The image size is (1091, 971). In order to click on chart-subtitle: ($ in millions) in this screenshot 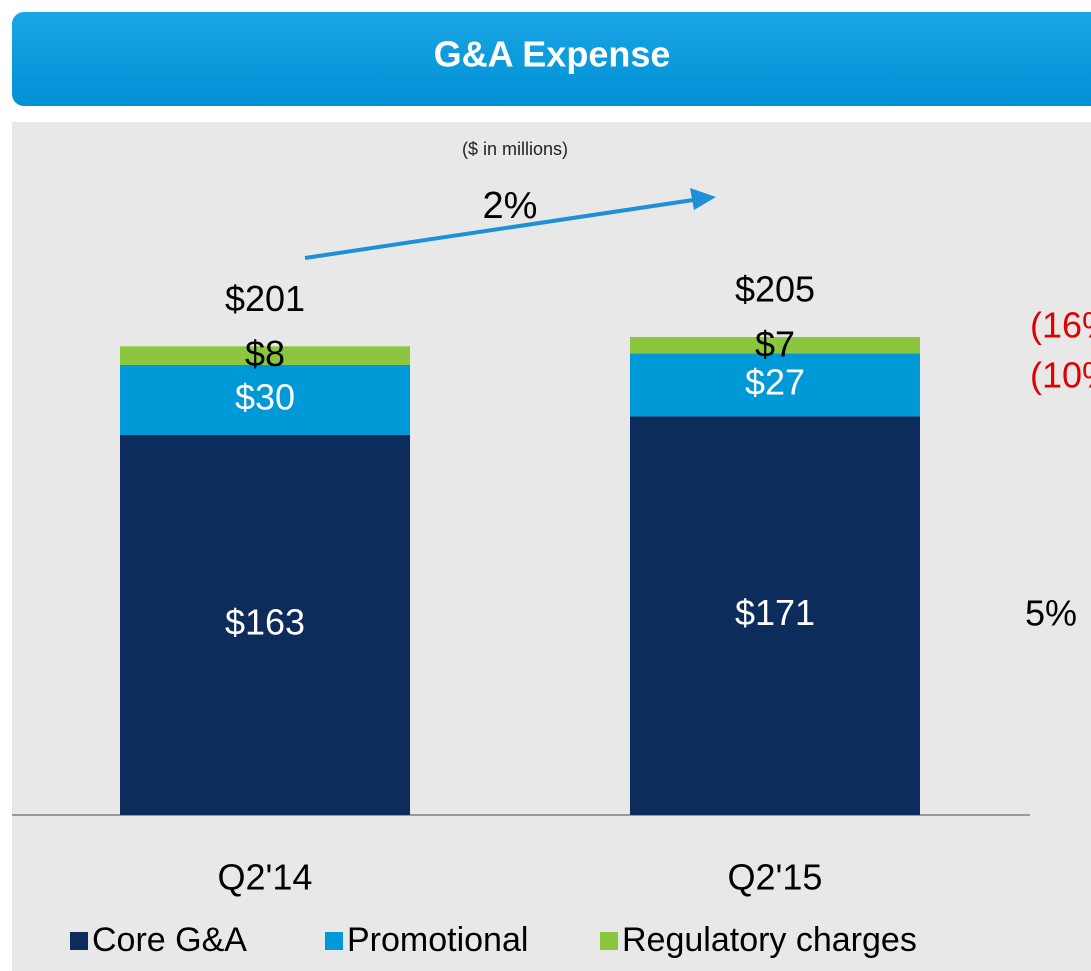, I will do `click(515, 149)`.